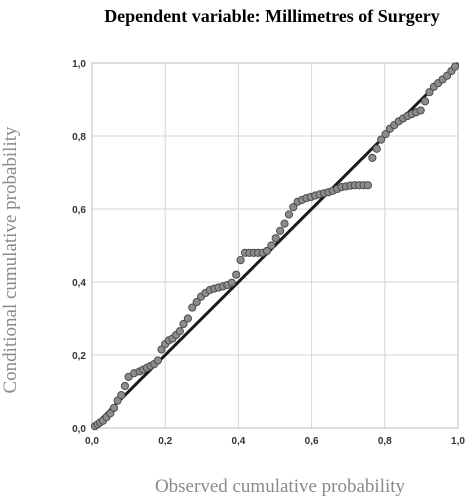  I want to click on y-axis-ticks: 0,0 0,2 0,4 0,6 0,8 1,0, so click(79, 247).